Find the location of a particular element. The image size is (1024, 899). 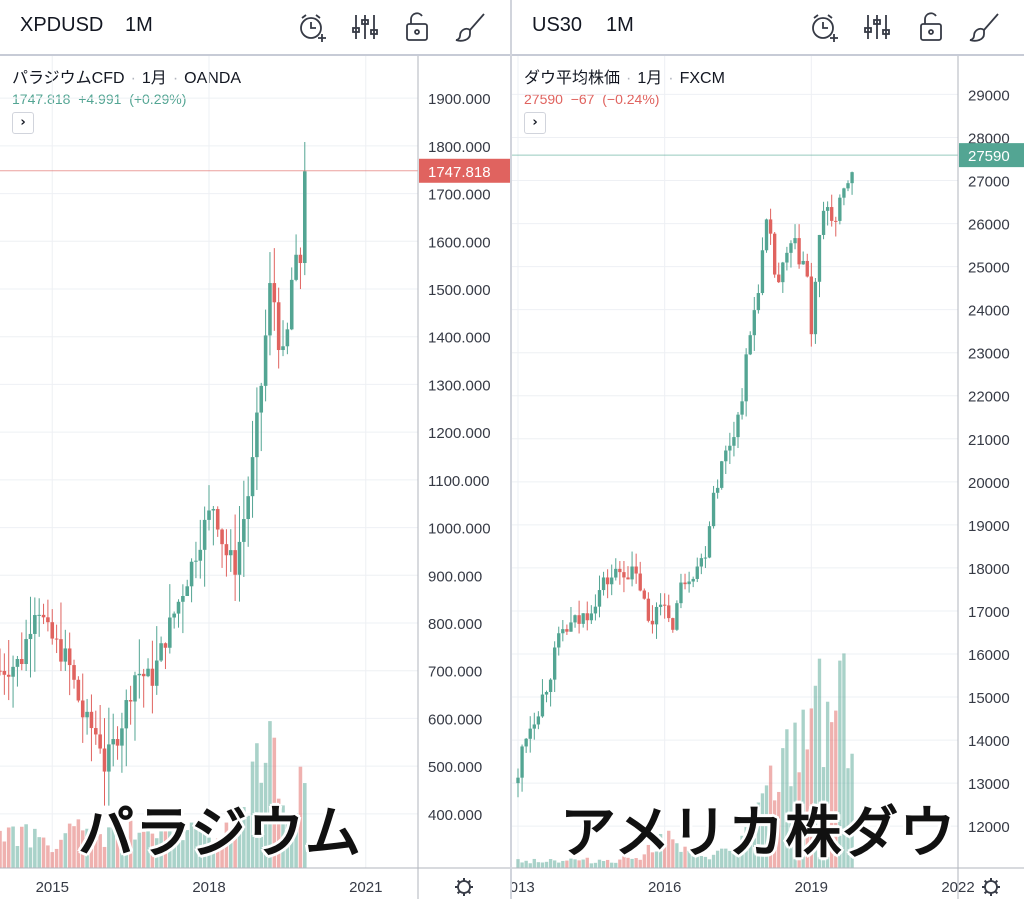

price-tick-label: 18000 is located at coordinates (989, 569).